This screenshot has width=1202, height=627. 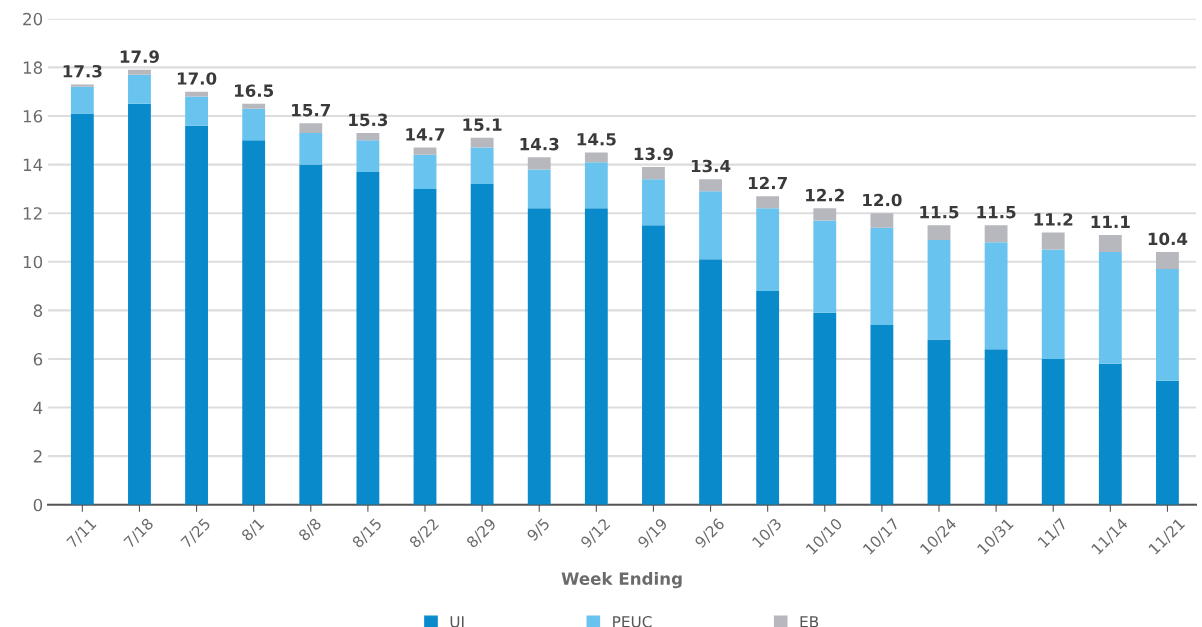 I want to click on y-tick-label: 2, so click(x=37, y=456).